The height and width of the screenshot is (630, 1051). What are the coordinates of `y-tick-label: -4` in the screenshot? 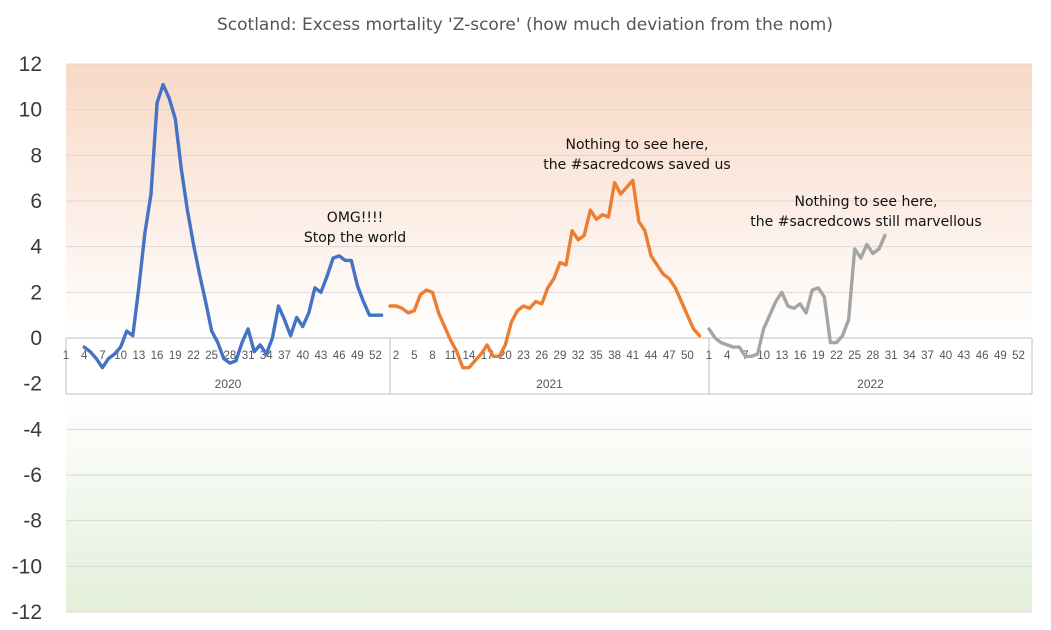 It's located at (32, 429).